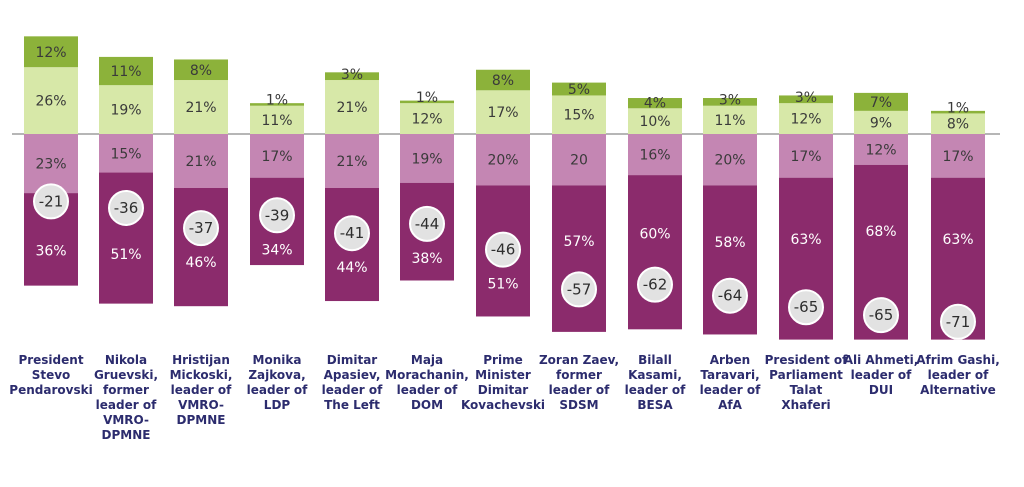  Describe the element at coordinates (503, 382) in the screenshot. I see `category-label: Prime Minister Dimitar Kovachevski` at that location.